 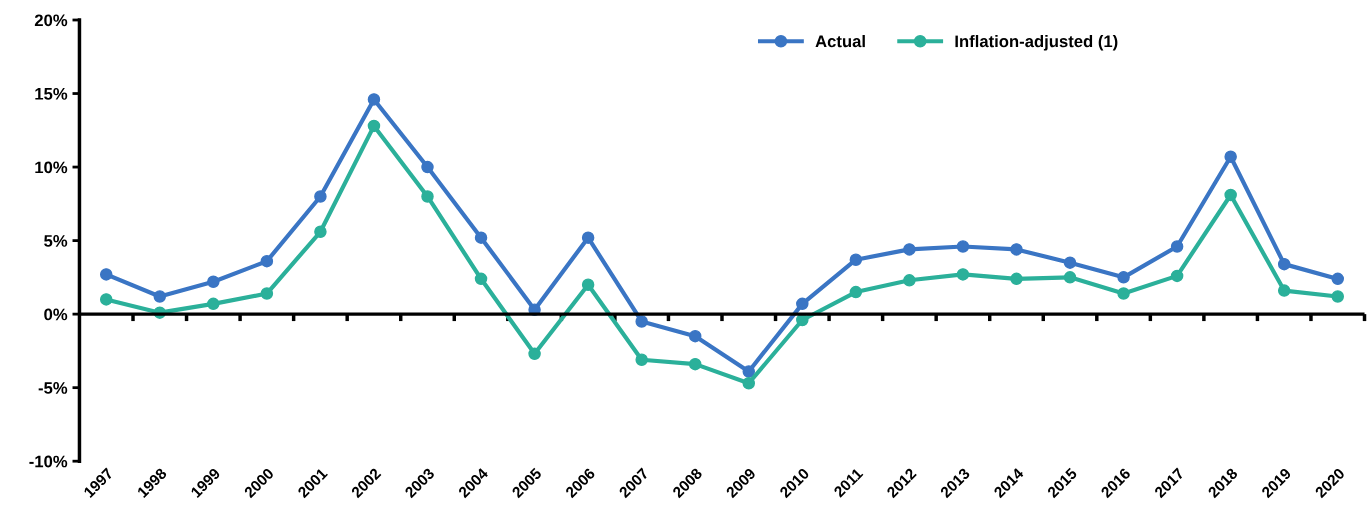 I want to click on y-tick-label: -5%, so click(x=53, y=388).